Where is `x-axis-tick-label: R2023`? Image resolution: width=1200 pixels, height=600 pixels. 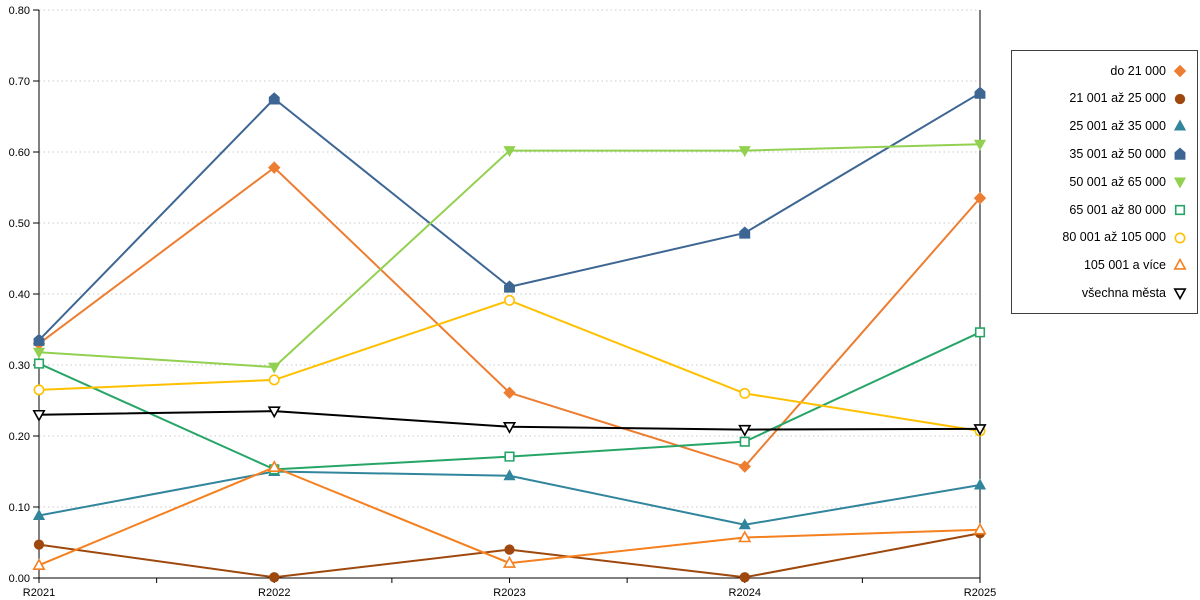 x-axis-tick-label: R2023 is located at coordinates (509, 593).